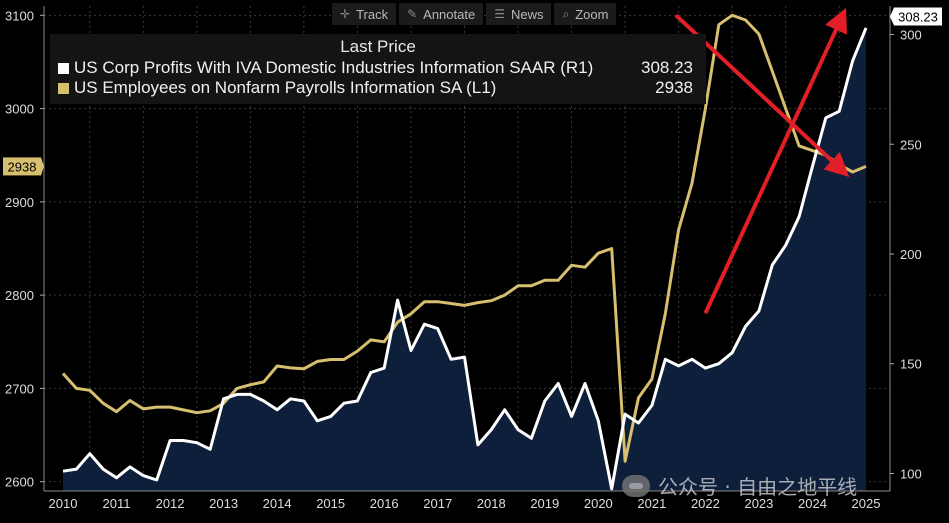  What do you see at coordinates (911, 473) in the screenshot?
I see `right-tick-label: 100` at bounding box center [911, 473].